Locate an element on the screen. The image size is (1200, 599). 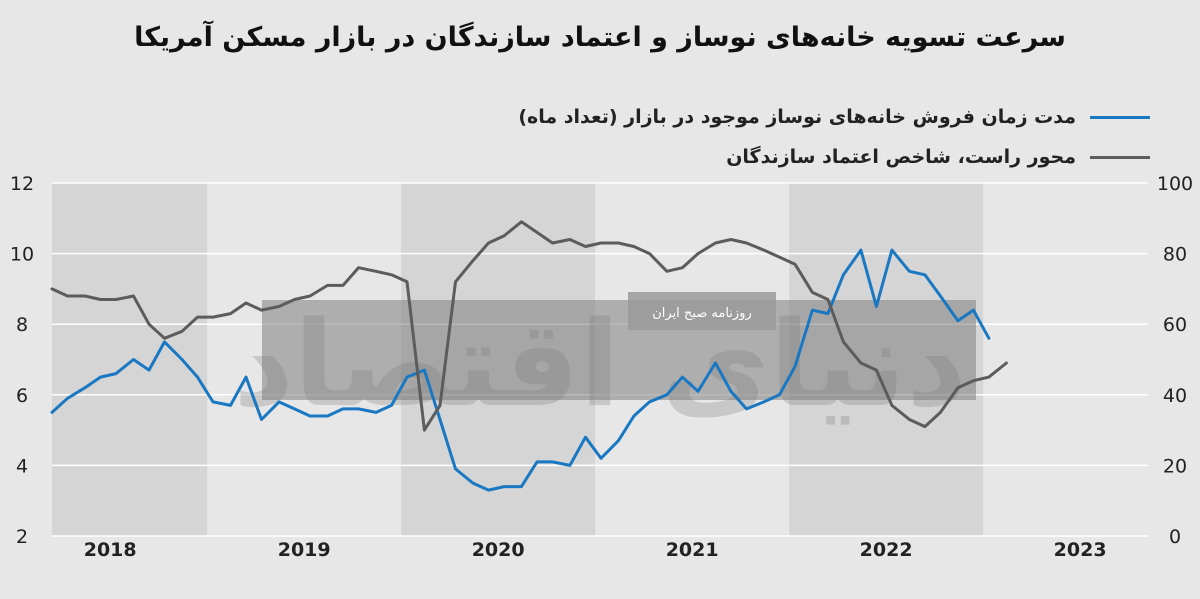
watermark-tag: روزنامه صبح ایران is located at coordinates (702, 313).